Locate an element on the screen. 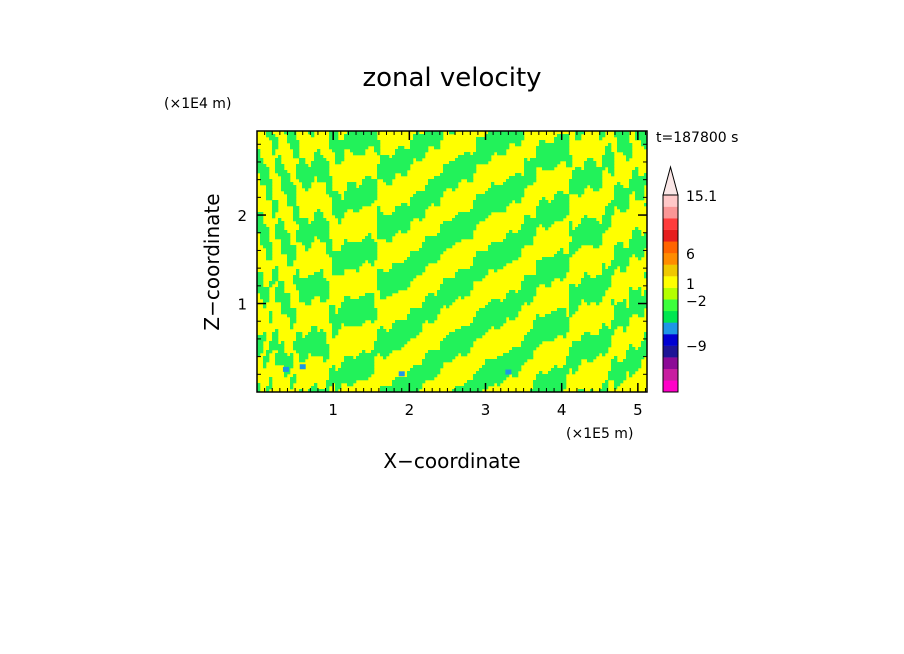 The width and height of the screenshot is (904, 654). y-axis-label: Z−coordinate is located at coordinates (212, 261).